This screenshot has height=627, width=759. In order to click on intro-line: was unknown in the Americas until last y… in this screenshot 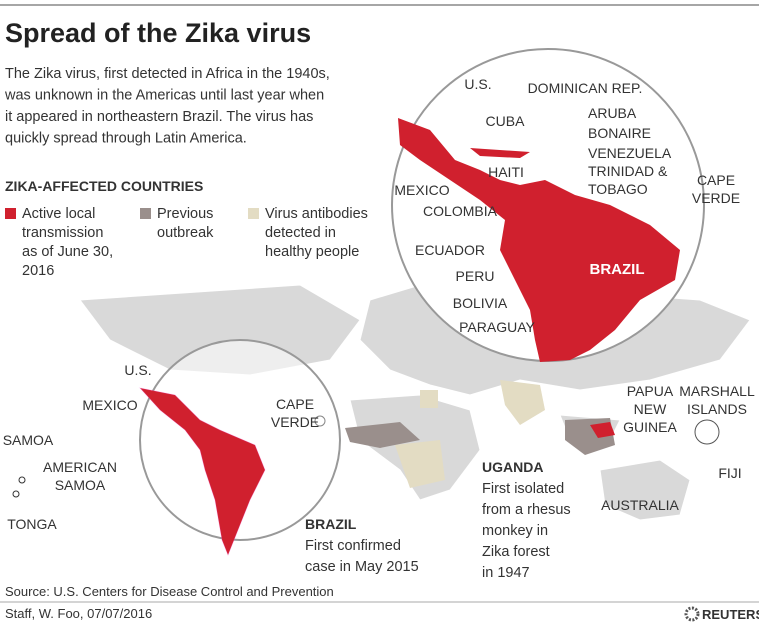, I will do `click(164, 96)`.